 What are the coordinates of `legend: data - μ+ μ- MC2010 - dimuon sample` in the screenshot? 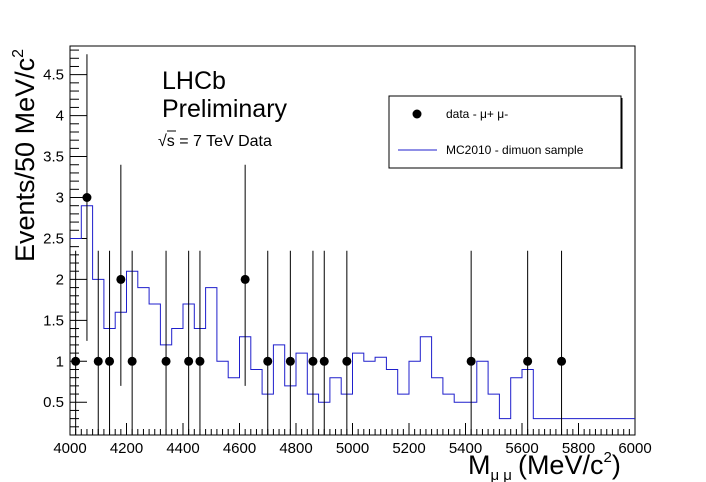 It's located at (505, 132).